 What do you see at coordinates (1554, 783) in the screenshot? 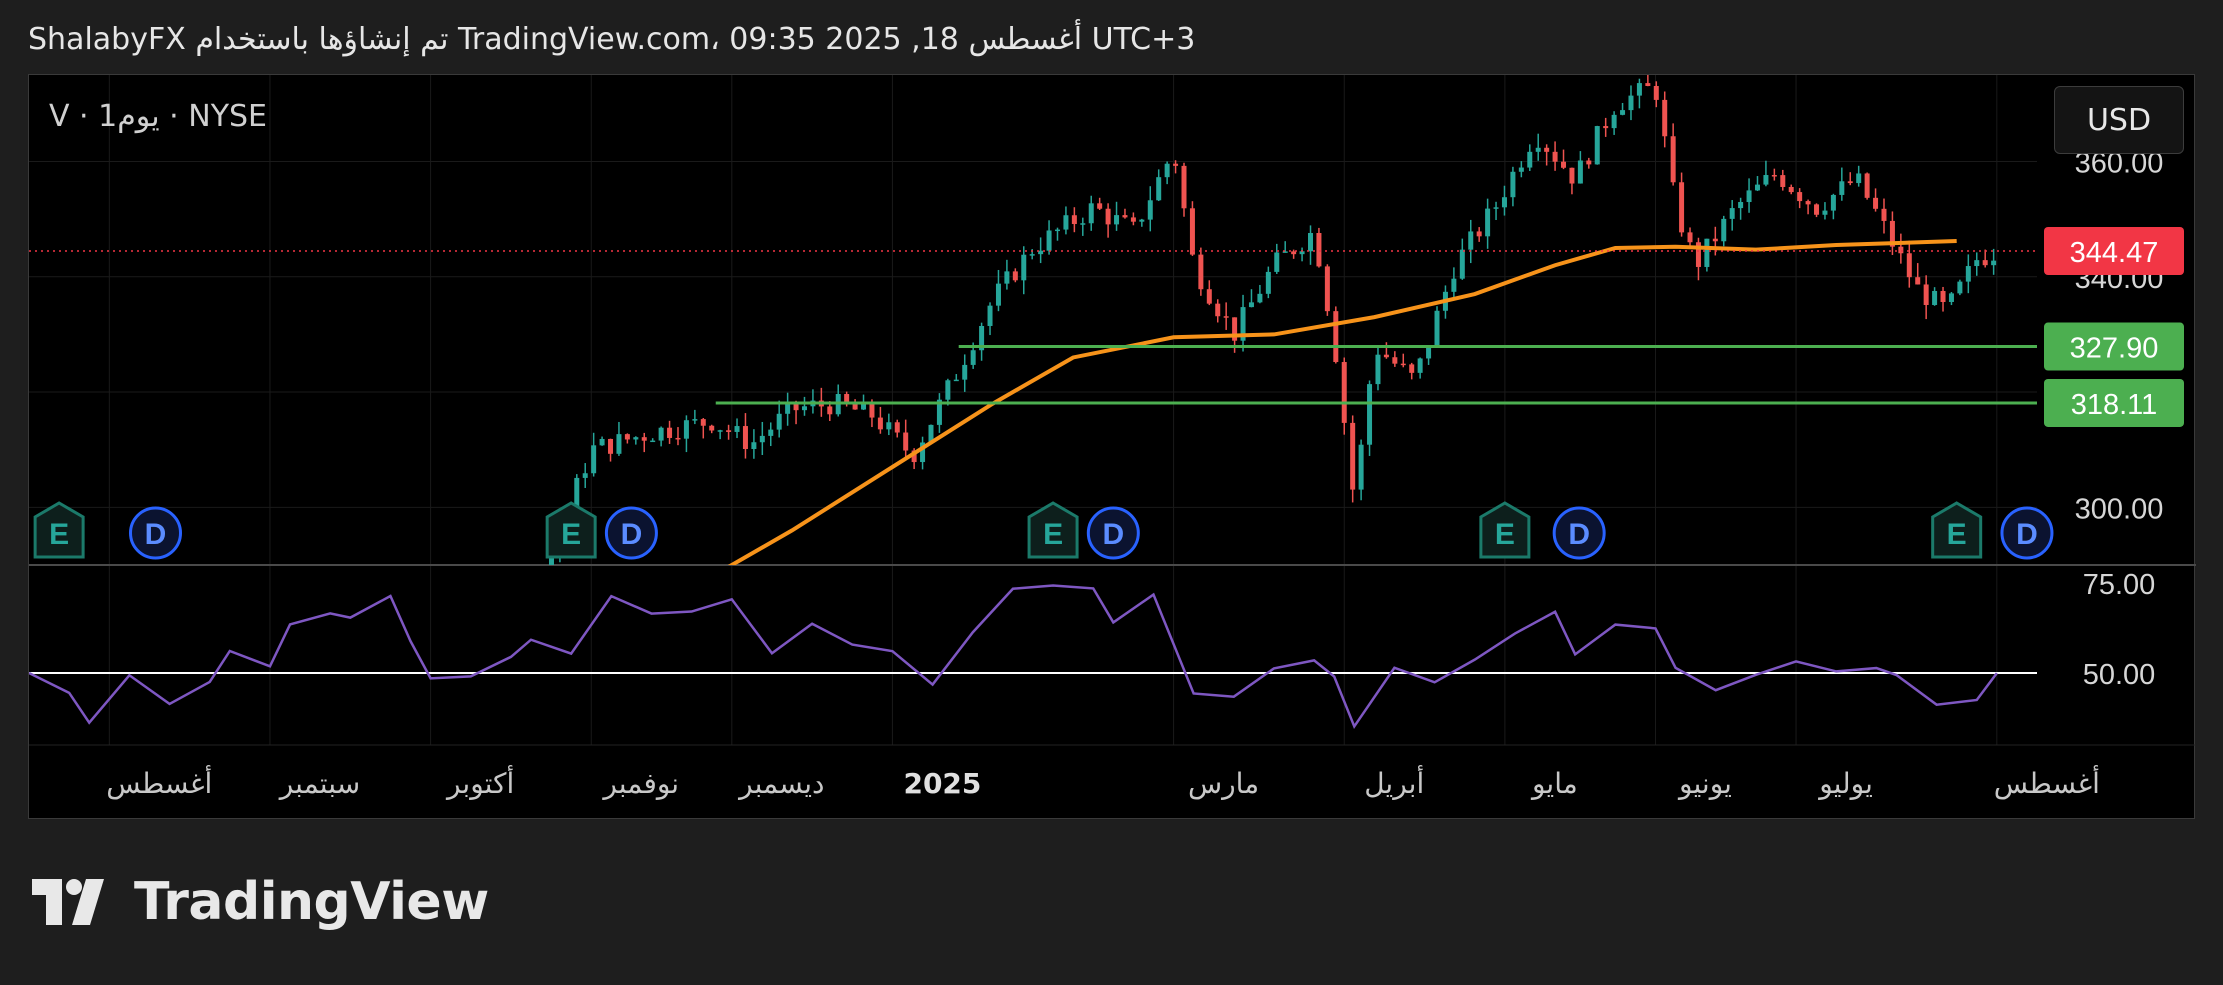
I see `time-axis-label: مايو` at bounding box center [1554, 783].